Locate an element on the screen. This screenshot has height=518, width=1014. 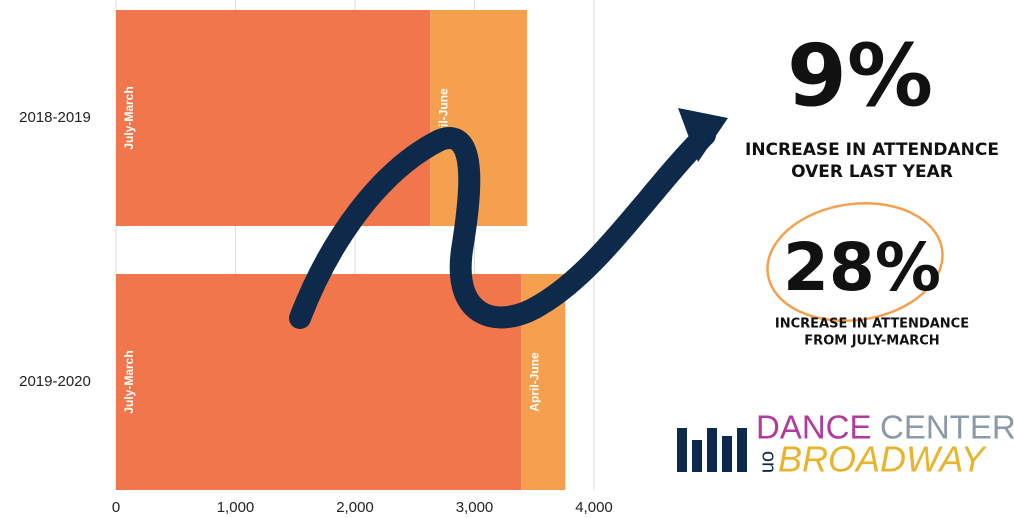
circle-highlight is located at coordinates (855, 262).